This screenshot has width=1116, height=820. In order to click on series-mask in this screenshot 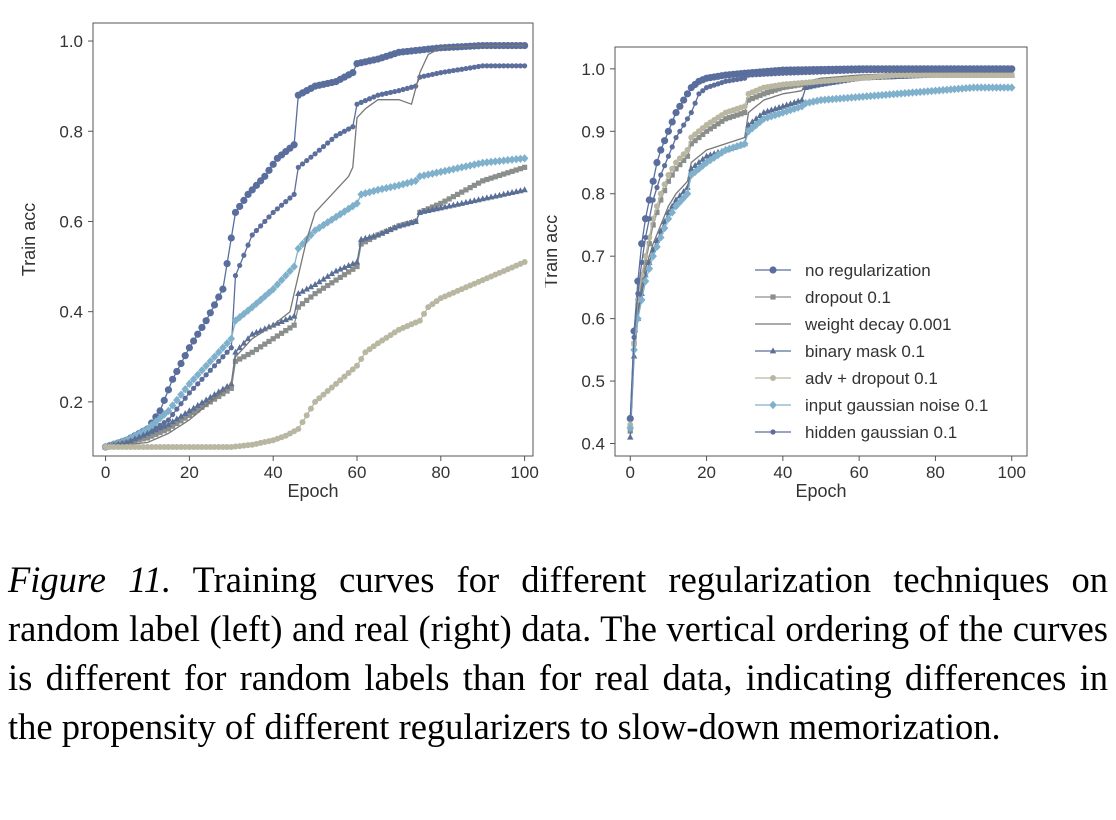, I will do `click(315, 318)`.